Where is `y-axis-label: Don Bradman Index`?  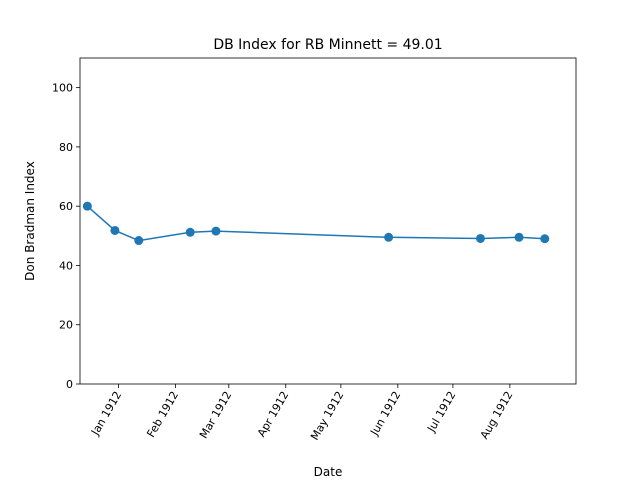
y-axis-label: Don Bradman Index is located at coordinates (30, 221).